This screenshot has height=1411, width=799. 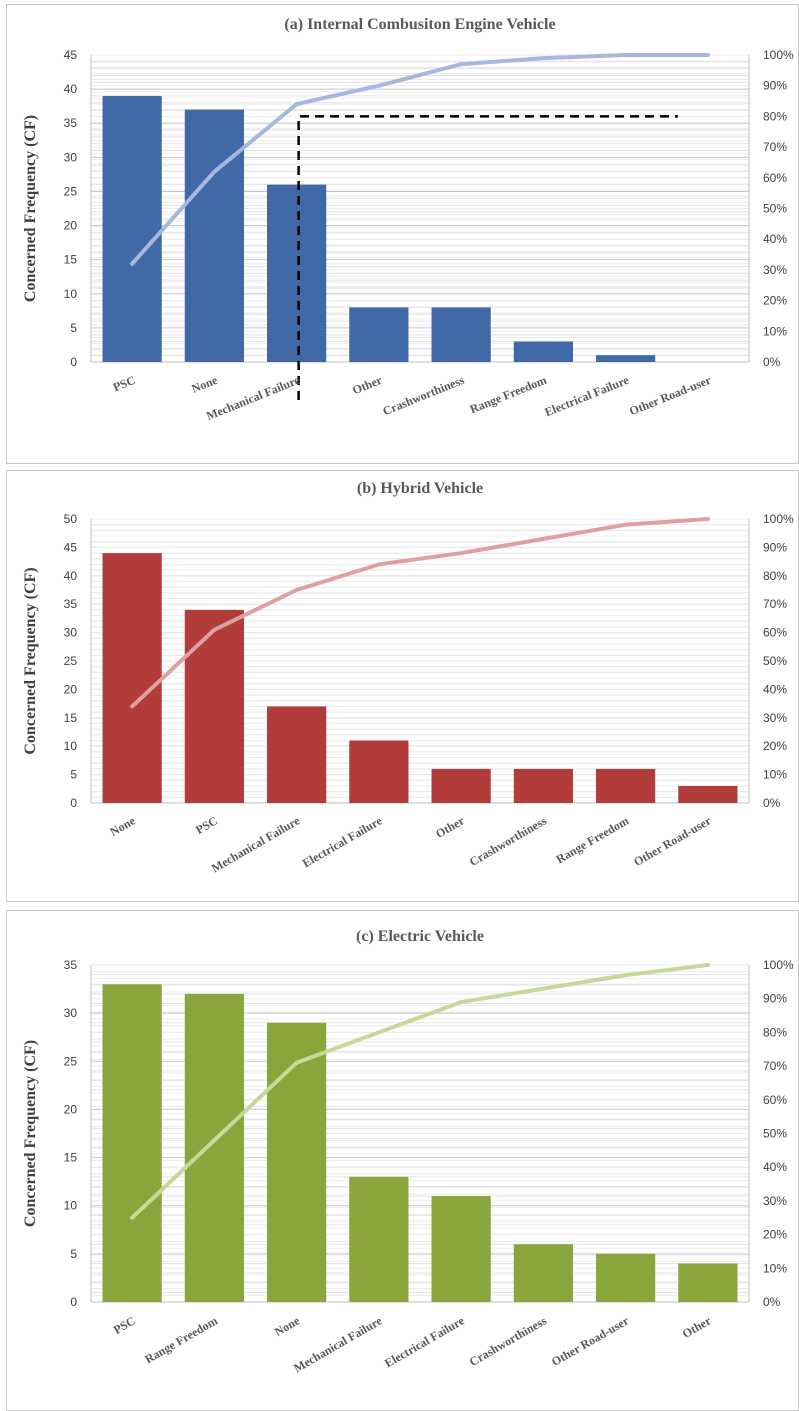 I want to click on chart-title: (c) Electric Vehicle, so click(x=420, y=936).